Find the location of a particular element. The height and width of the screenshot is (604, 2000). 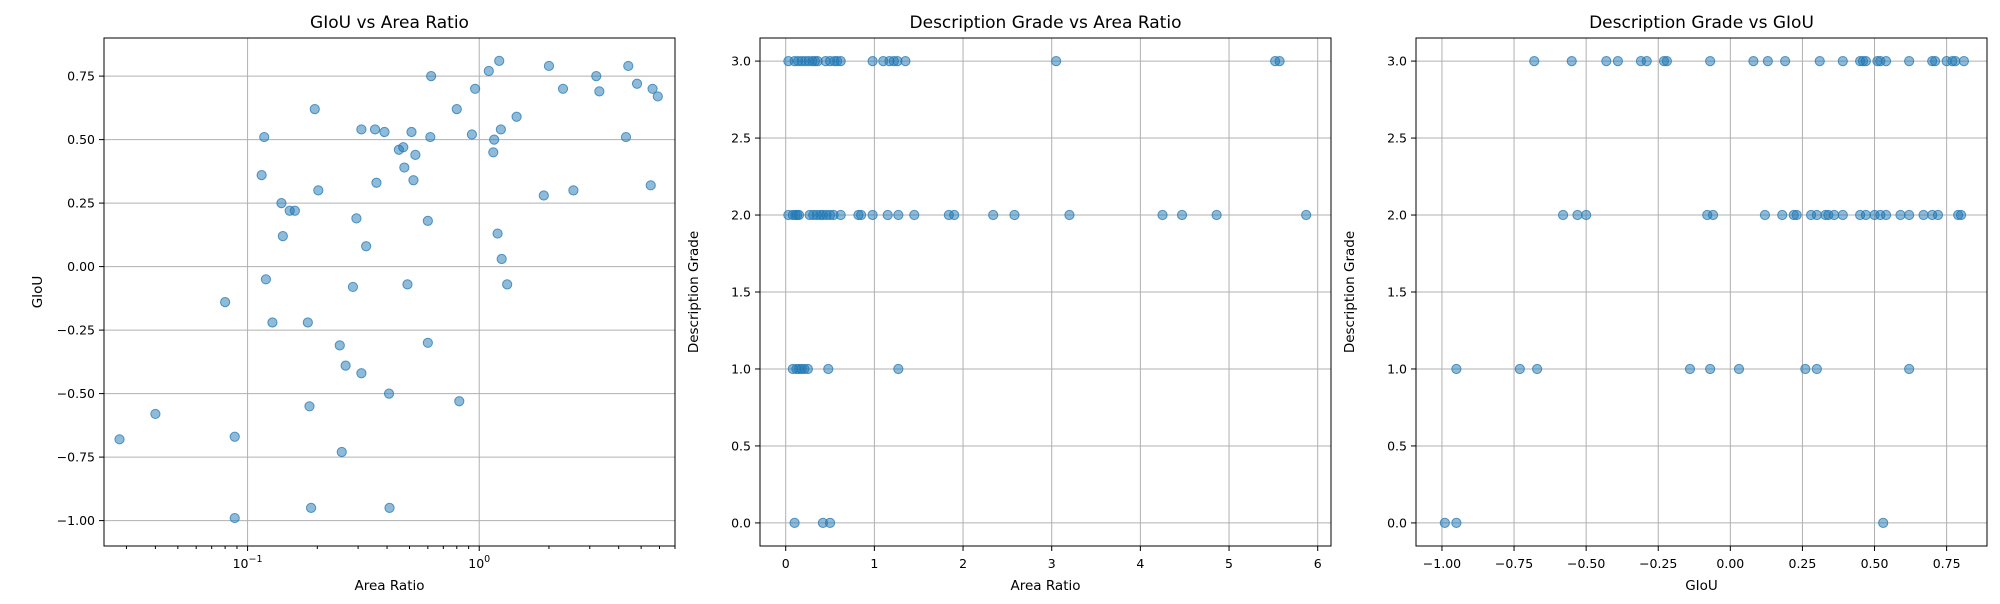

x-tick-label: −0.25 is located at coordinates (1658, 563).